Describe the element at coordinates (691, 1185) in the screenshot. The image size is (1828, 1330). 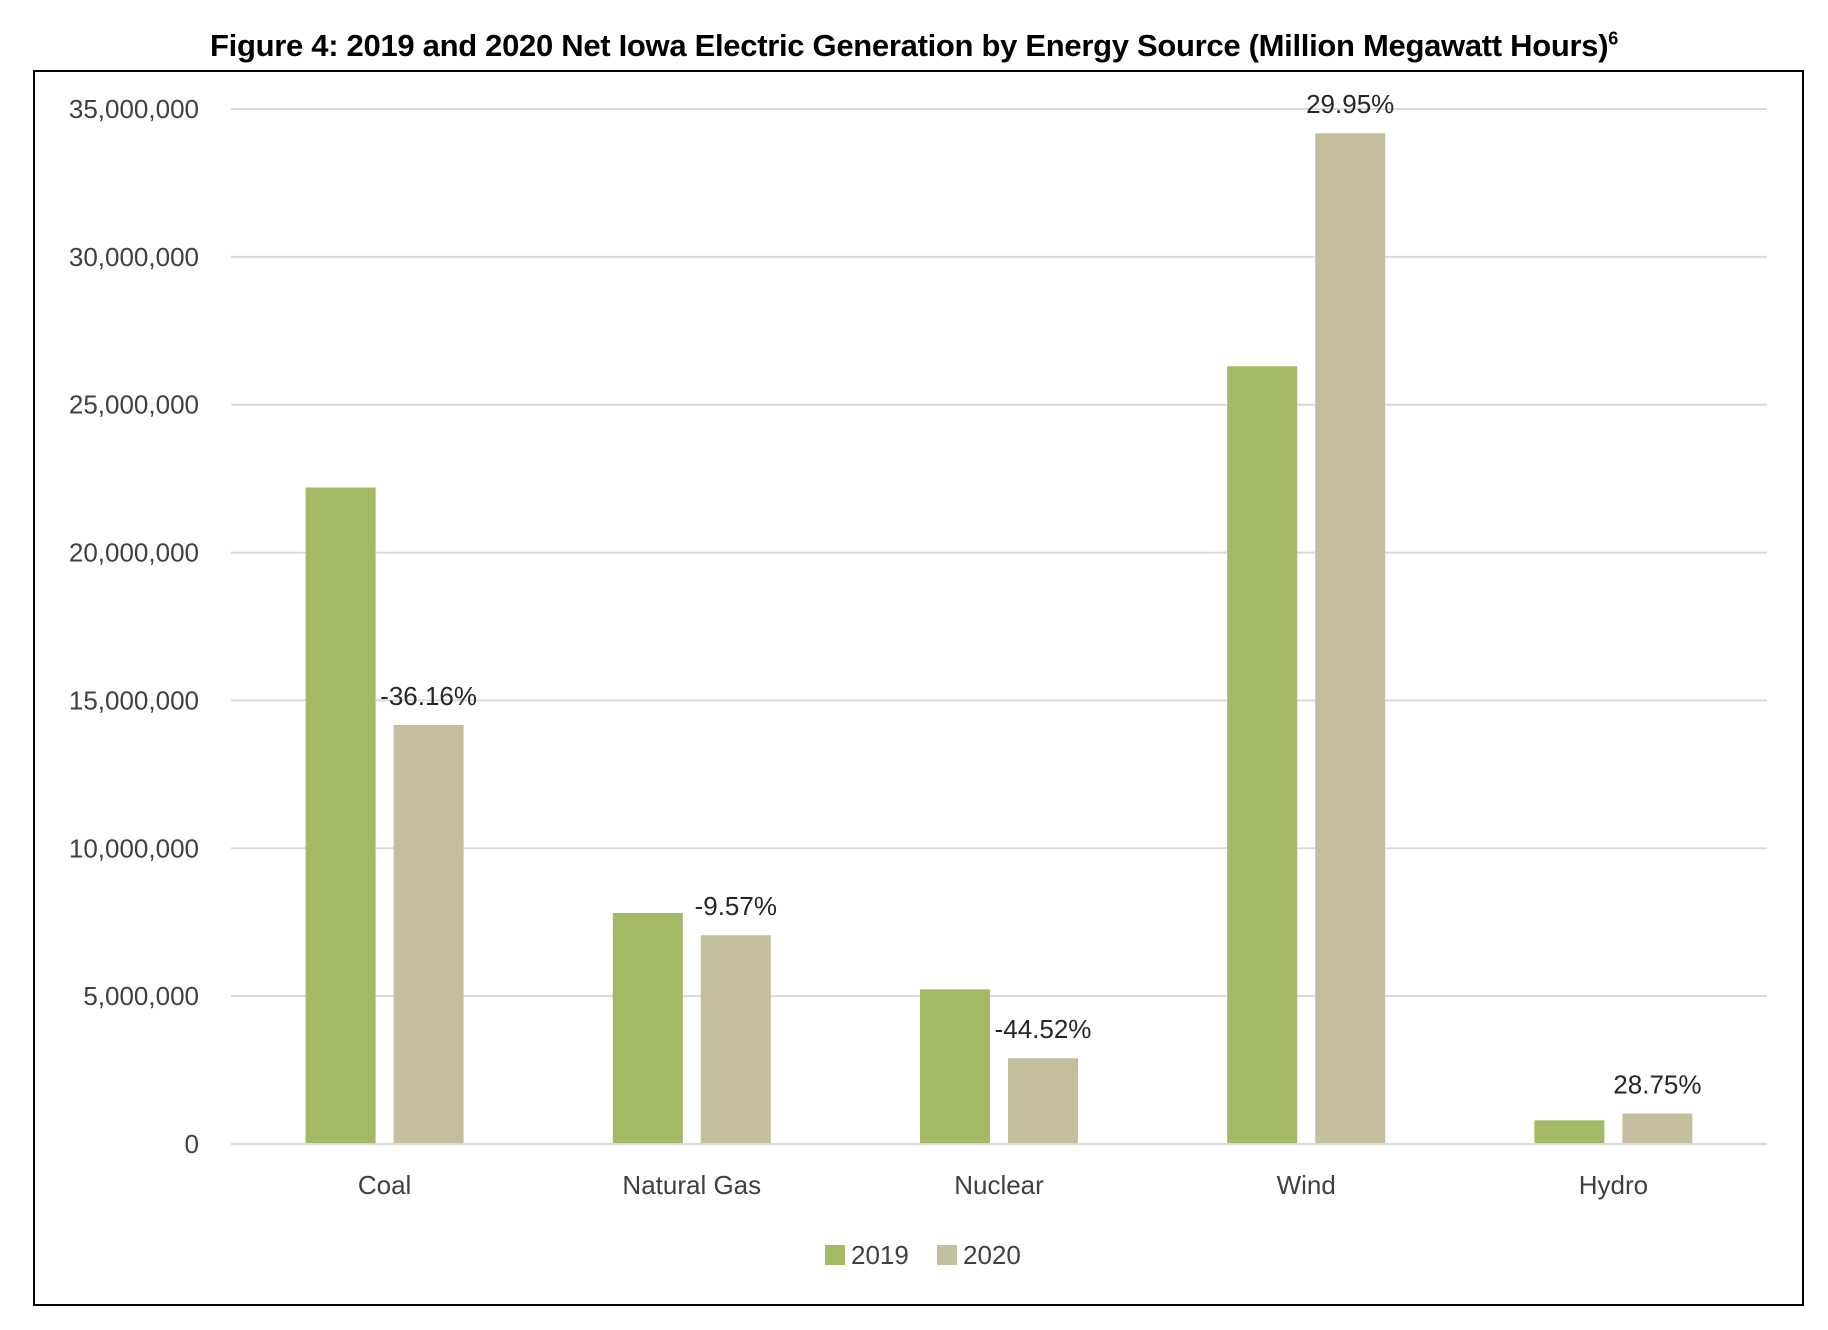
I see `x-category-label: Natural Gas` at that location.